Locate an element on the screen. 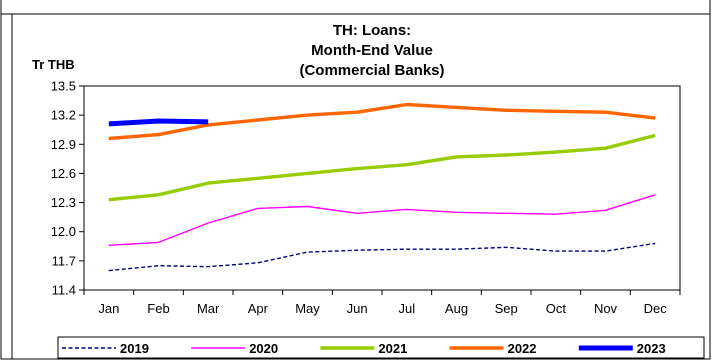  y-tick-label: 12.6 is located at coordinates (63, 173).